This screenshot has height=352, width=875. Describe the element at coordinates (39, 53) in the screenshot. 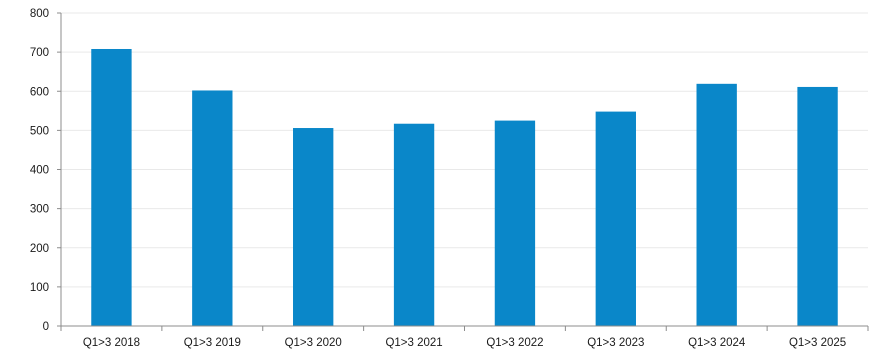

I see `y-tick-label: 700` at that location.